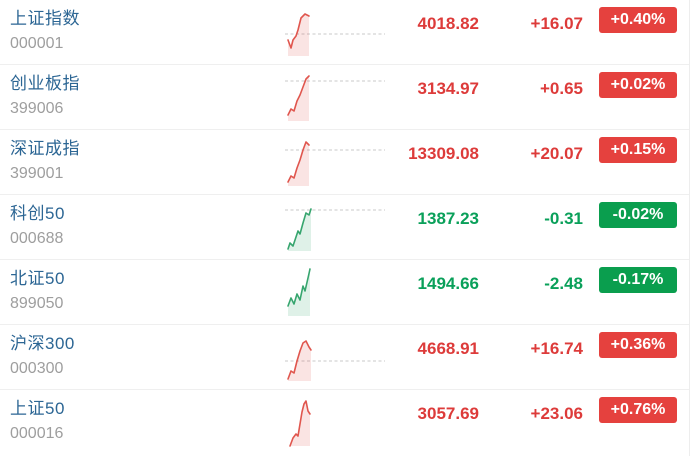 This screenshot has height=456, width=690. Describe the element at coordinates (638, 410) in the screenshot. I see `change-percent-badge: +0.76%` at that location.